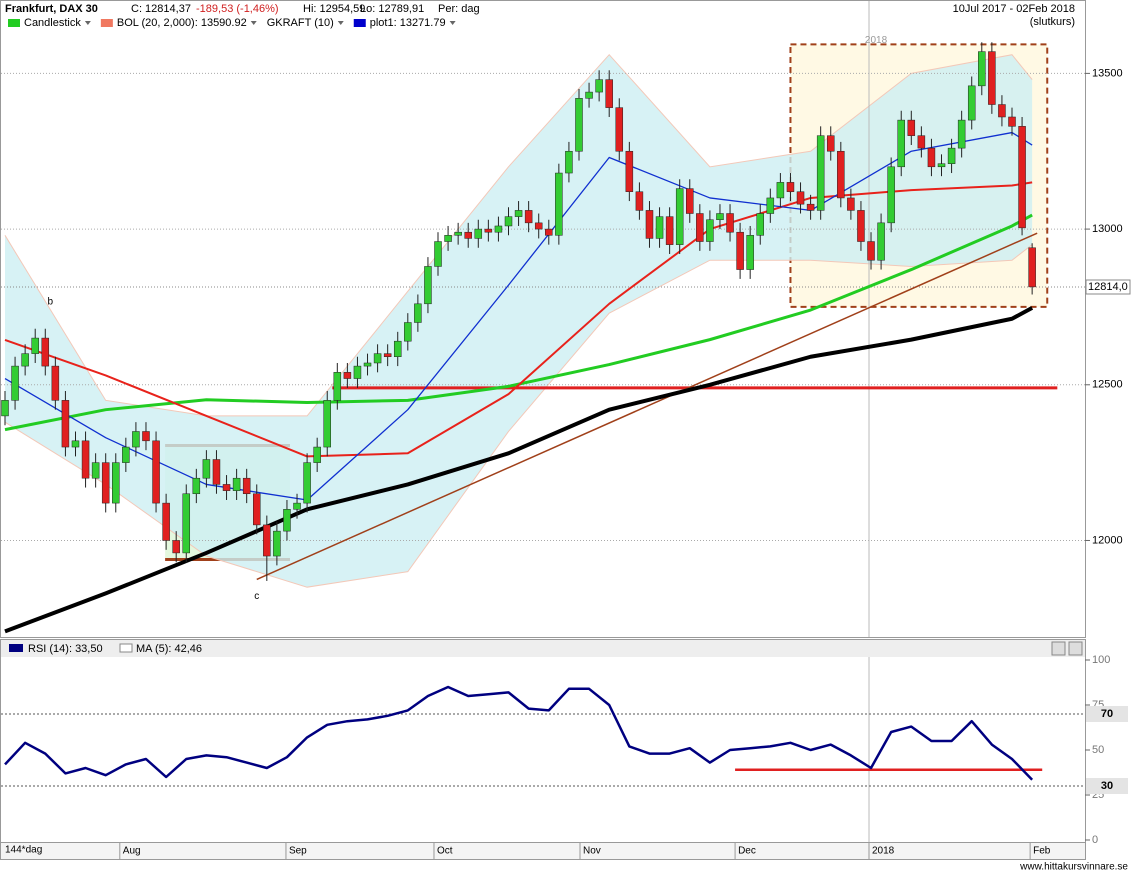  Describe the element at coordinates (52, 23) in the screenshot. I see `legend-label: Candlestick` at that location.